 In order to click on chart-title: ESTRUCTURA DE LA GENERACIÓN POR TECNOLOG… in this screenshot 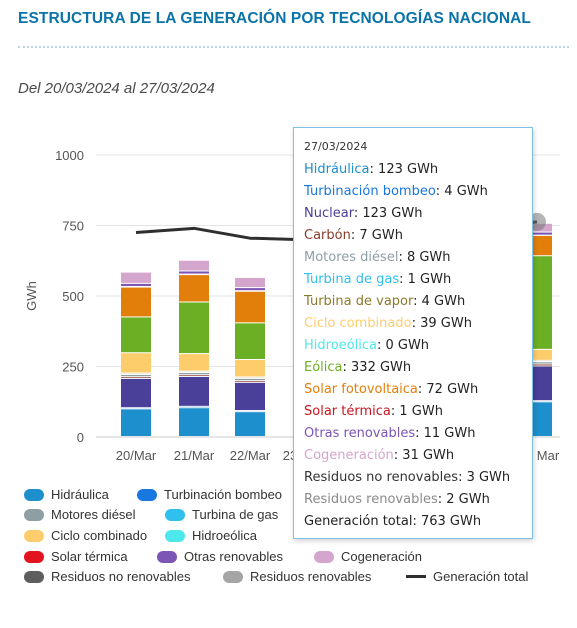, I will do `click(274, 18)`.